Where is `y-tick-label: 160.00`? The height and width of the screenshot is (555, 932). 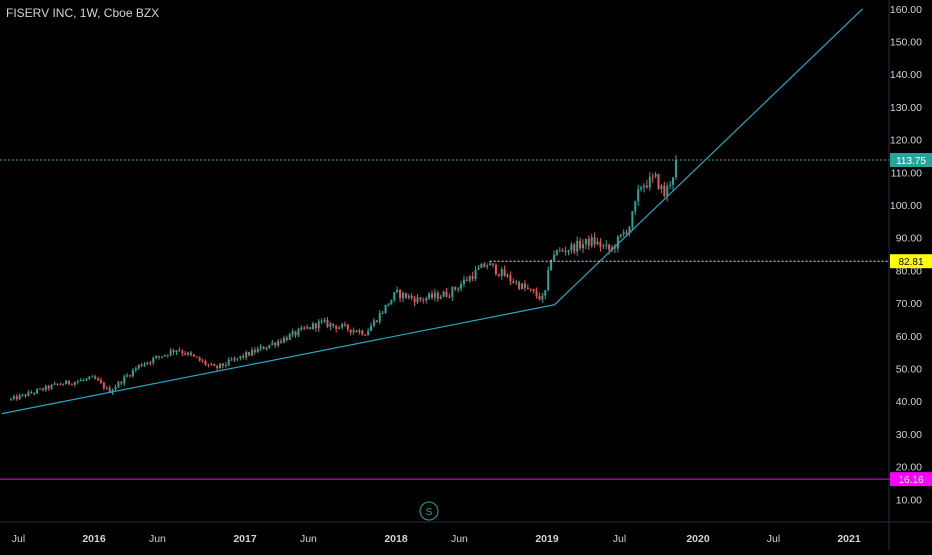 y-tick-label: 160.00 is located at coordinates (906, 10).